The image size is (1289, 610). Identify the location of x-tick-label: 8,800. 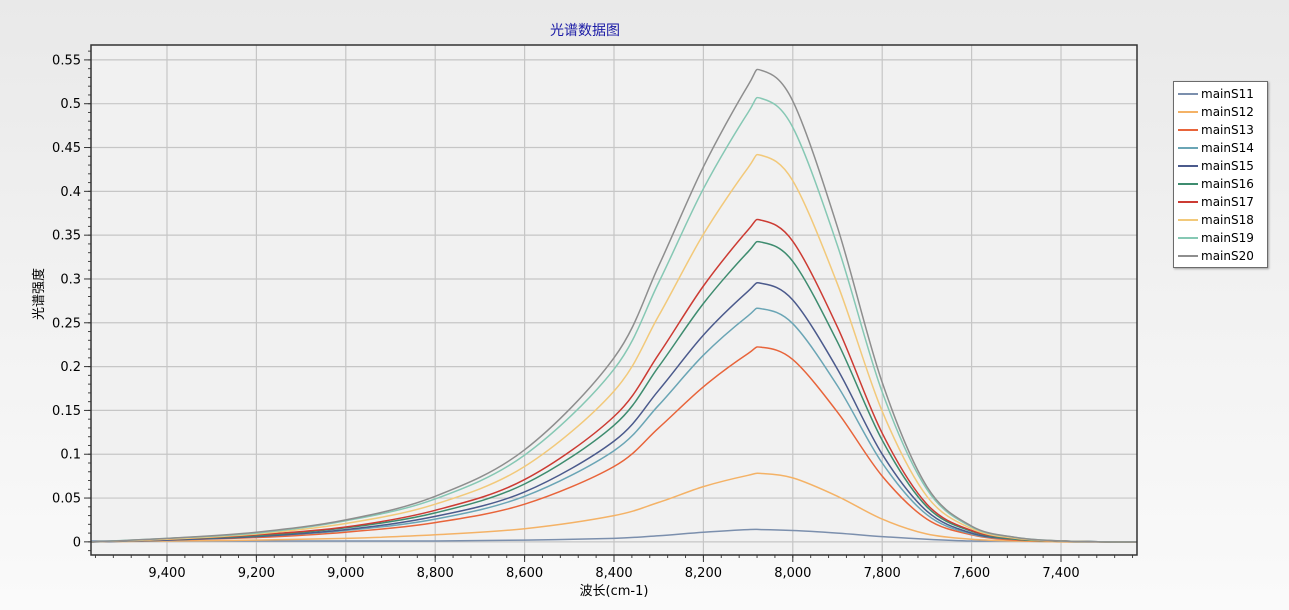
(435, 573).